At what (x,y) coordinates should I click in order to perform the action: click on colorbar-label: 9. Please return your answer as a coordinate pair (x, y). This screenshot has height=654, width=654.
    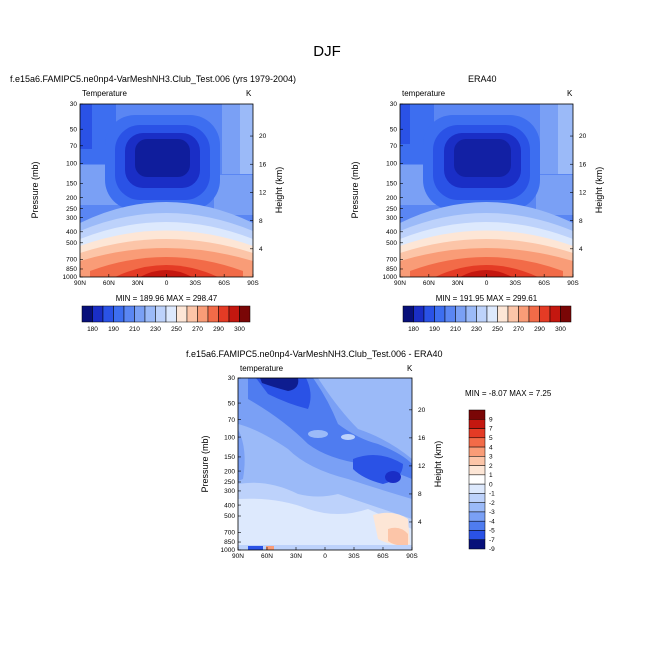
    Looking at the image, I should click on (491, 419).